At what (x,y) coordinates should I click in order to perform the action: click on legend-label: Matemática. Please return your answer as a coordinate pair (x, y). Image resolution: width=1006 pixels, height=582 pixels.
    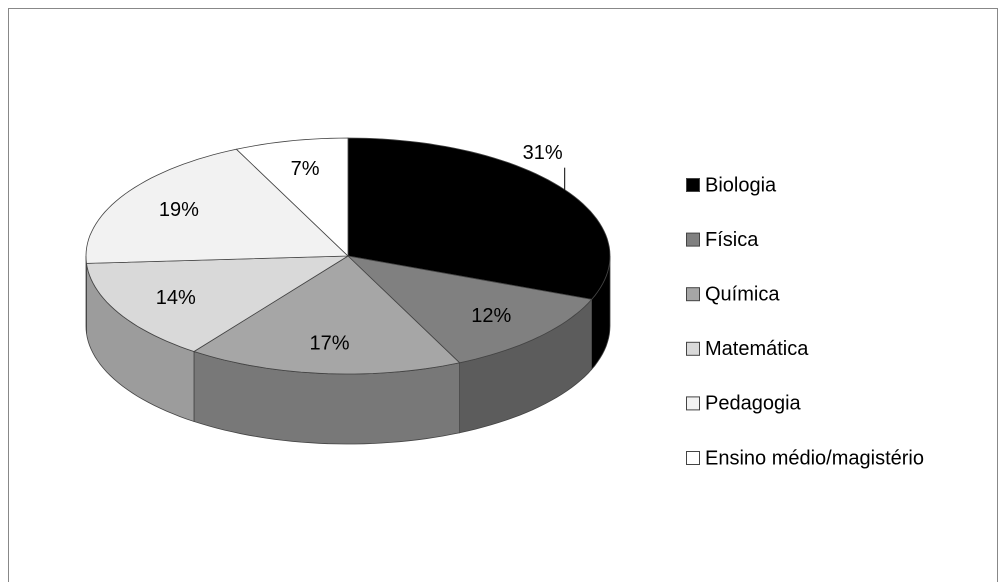
    Looking at the image, I should click on (757, 349).